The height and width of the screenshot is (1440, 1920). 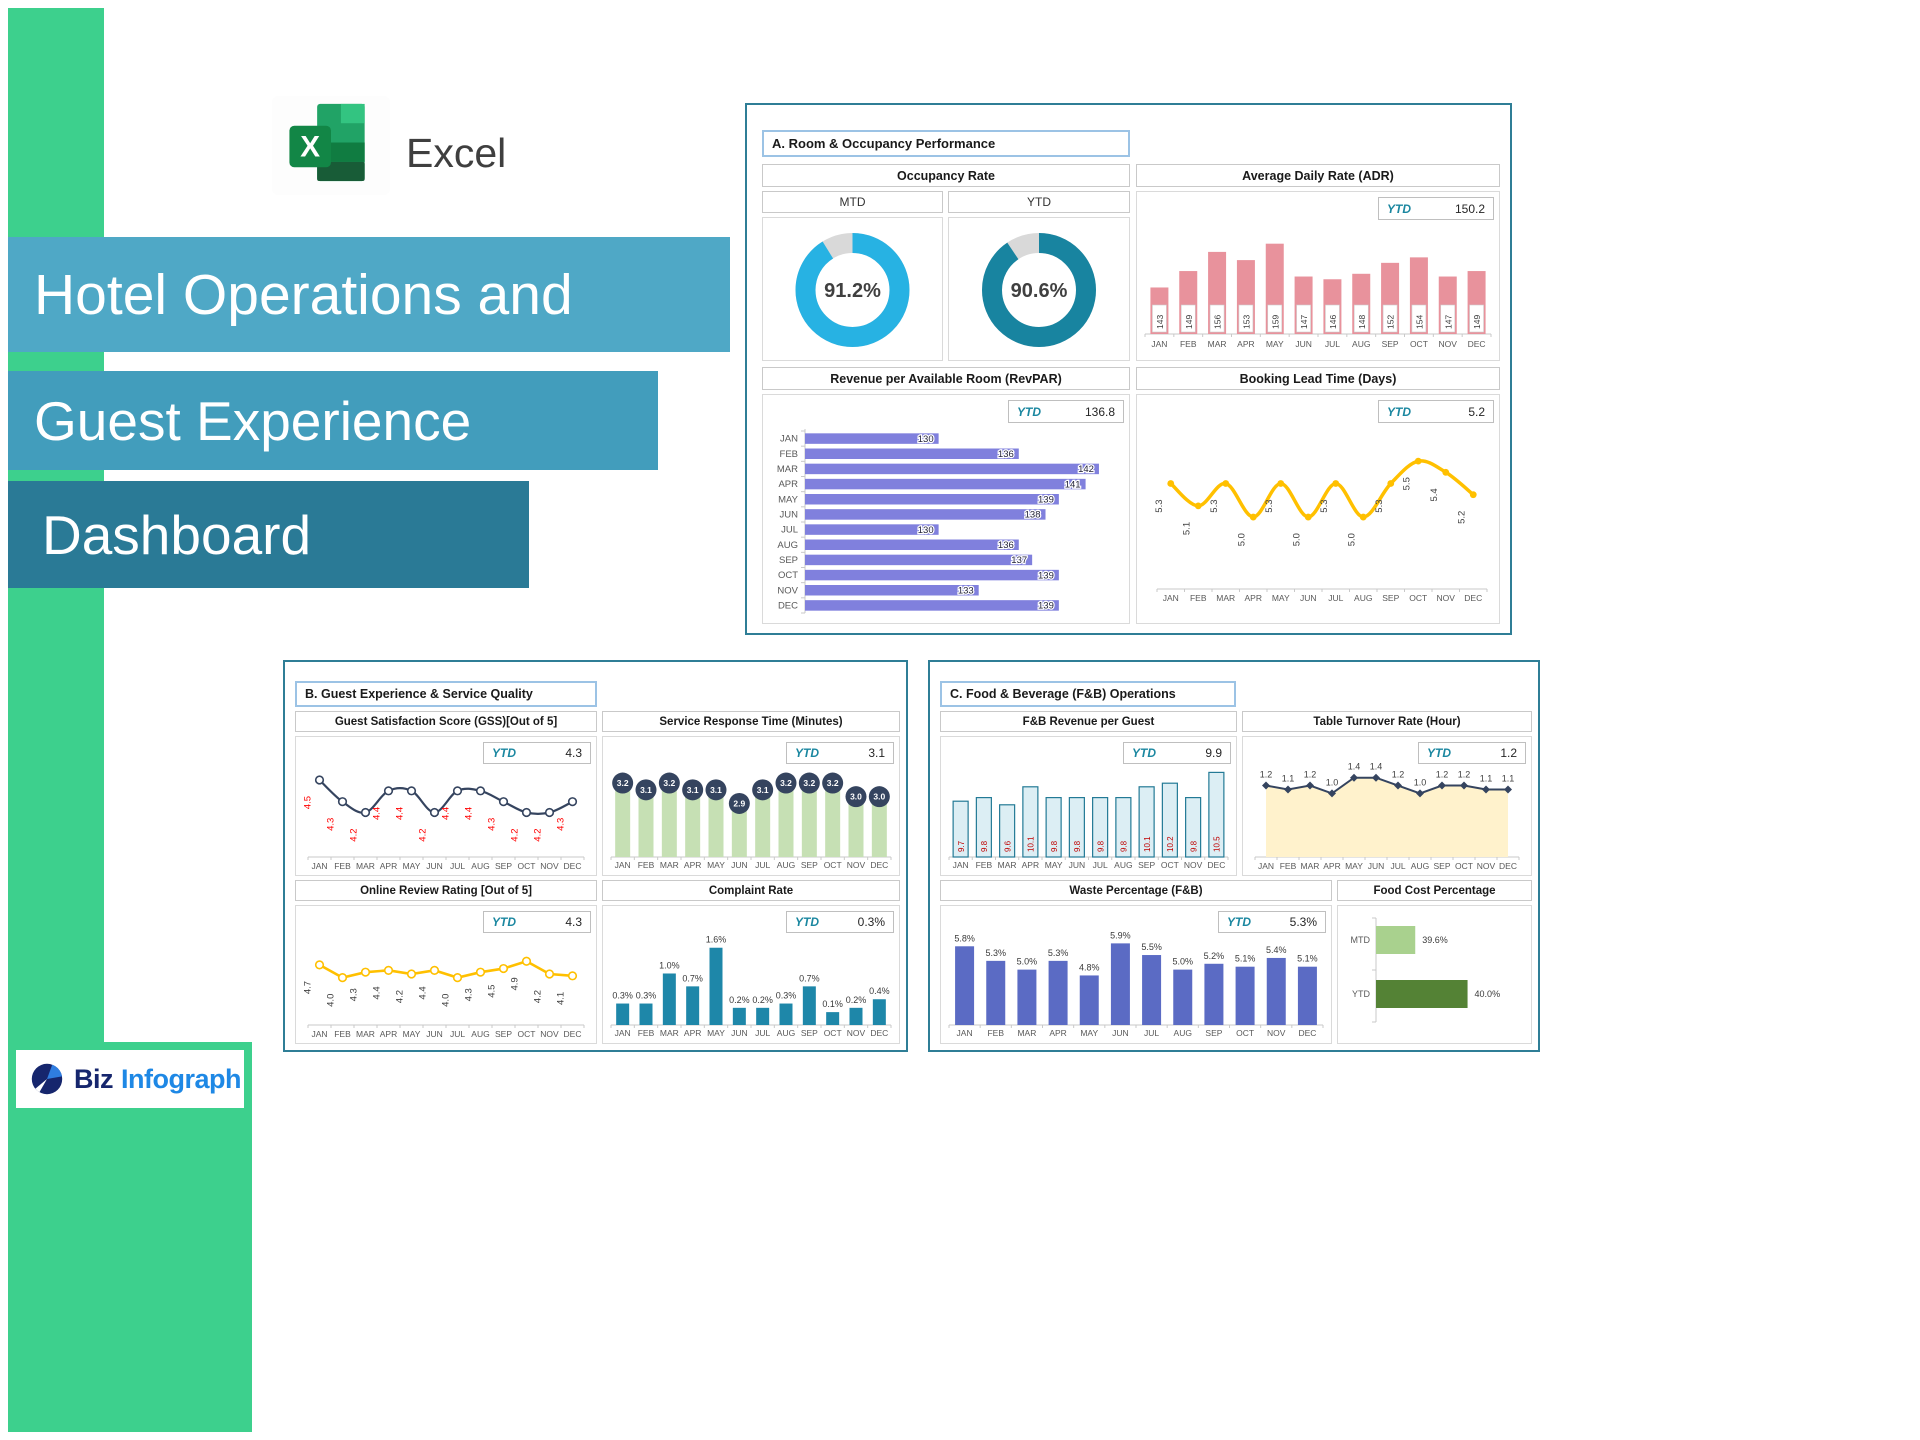 What do you see at coordinates (763, 790) in the screenshot?
I see `svg-text: 3.1` at bounding box center [763, 790].